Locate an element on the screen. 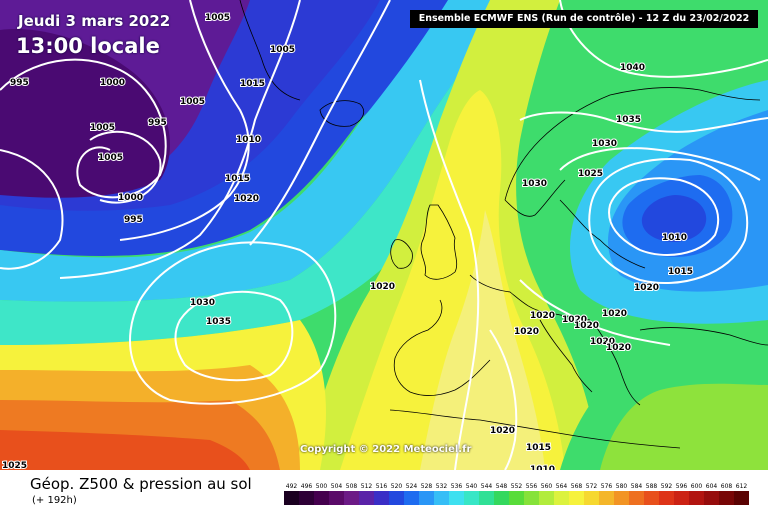  svg-text: 1040 is located at coordinates (632, 68).